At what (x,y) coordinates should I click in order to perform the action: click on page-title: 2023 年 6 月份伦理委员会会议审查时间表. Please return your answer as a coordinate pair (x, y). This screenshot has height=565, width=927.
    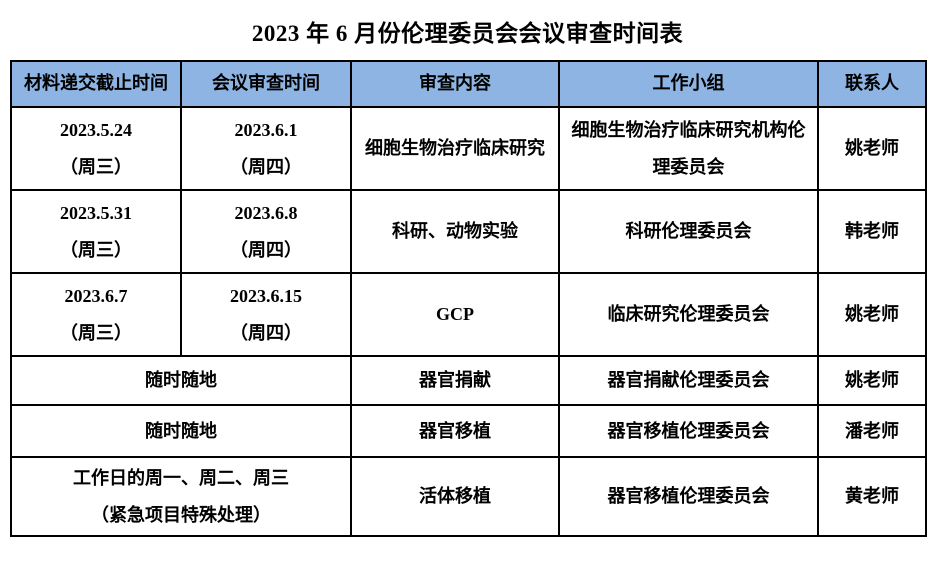
    Looking at the image, I should click on (467, 33).